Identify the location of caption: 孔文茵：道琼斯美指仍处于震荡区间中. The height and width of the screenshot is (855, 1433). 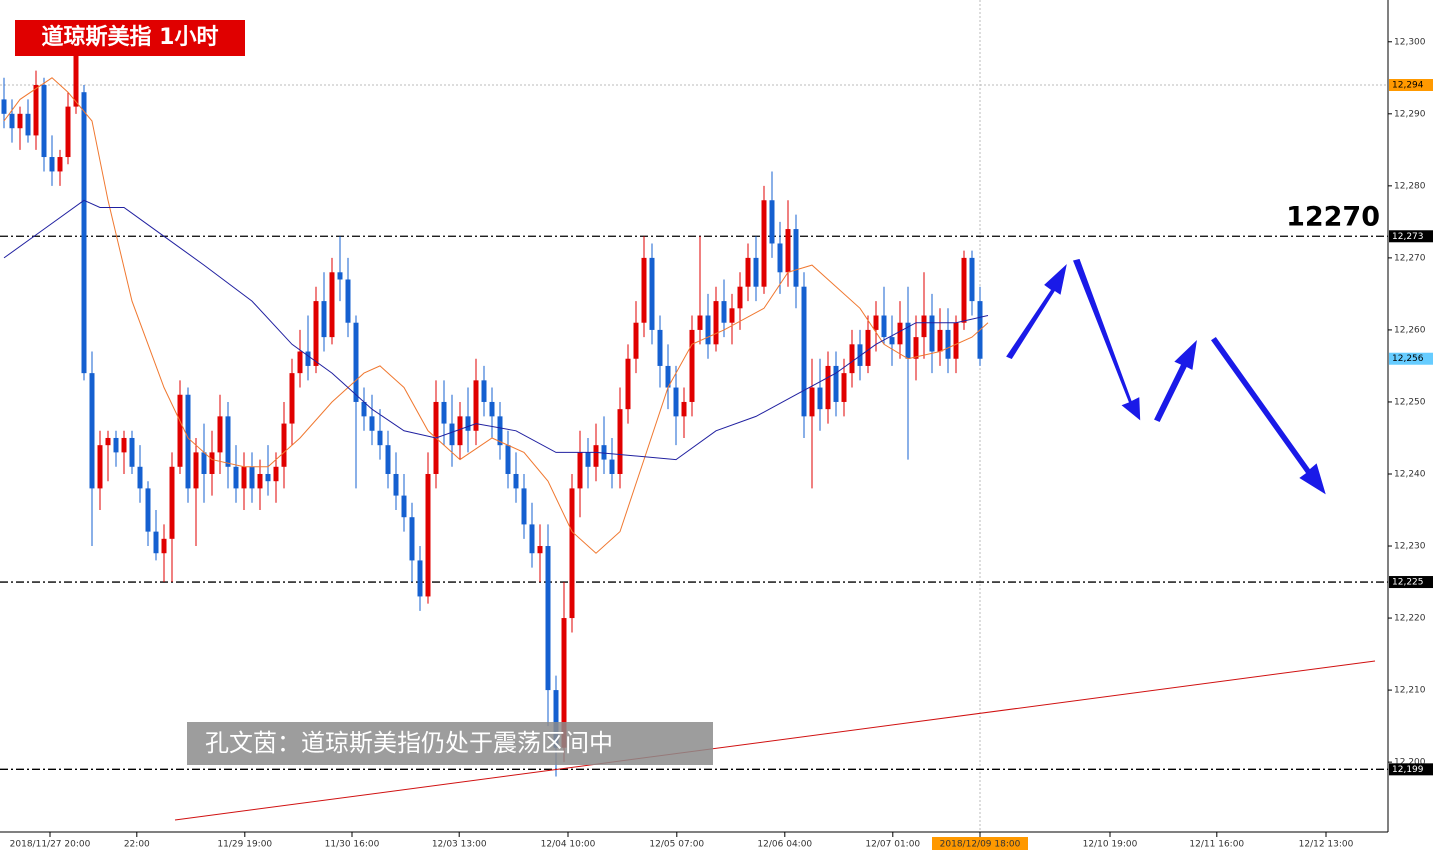
(409, 743).